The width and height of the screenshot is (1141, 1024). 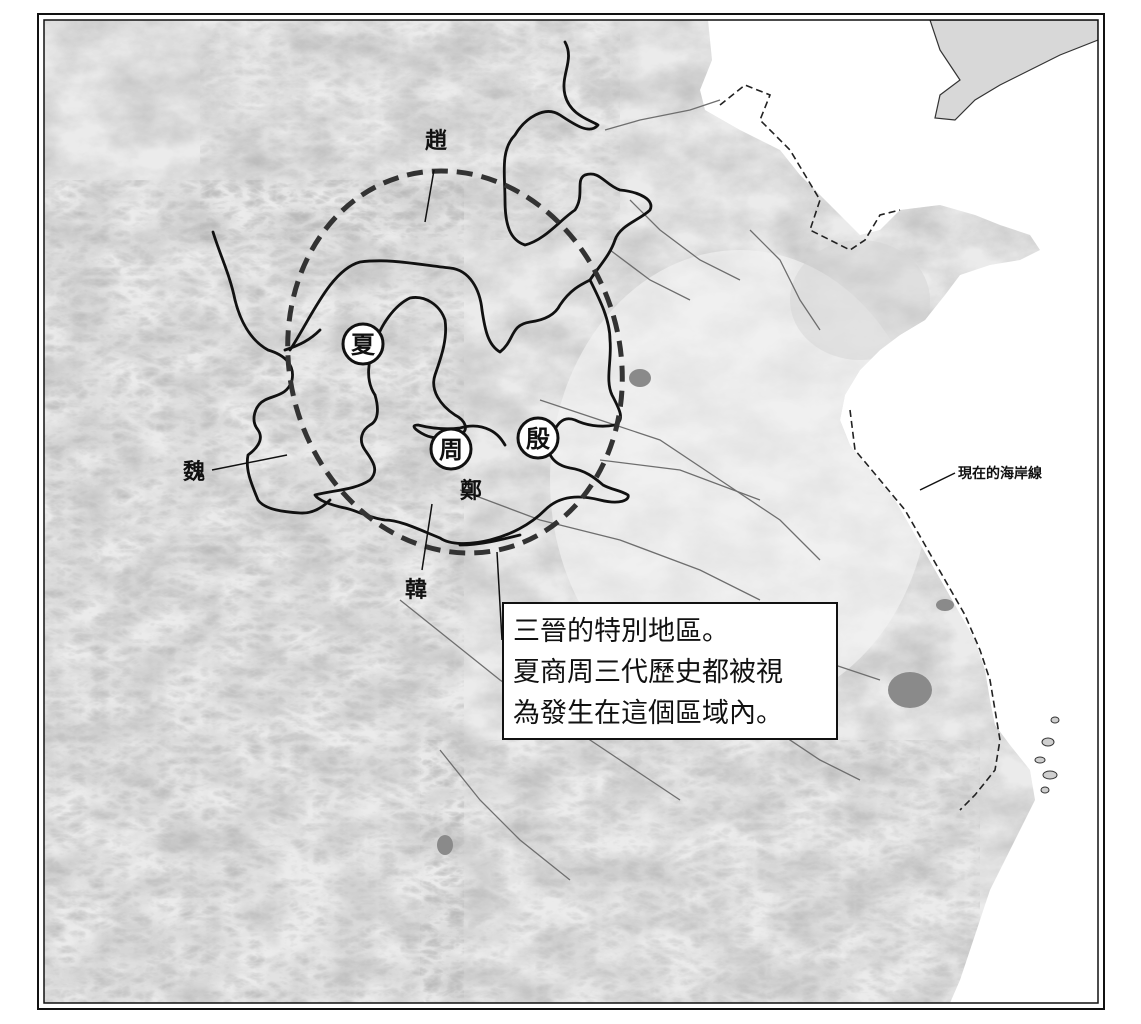 What do you see at coordinates (860, 300) in the screenshot?
I see `shandong-hills` at bounding box center [860, 300].